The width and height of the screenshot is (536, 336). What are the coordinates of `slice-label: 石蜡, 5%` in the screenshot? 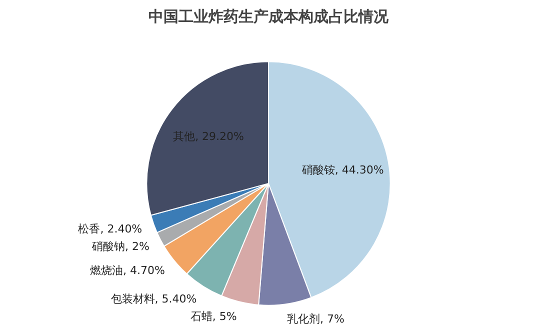 It's located at (213, 316).